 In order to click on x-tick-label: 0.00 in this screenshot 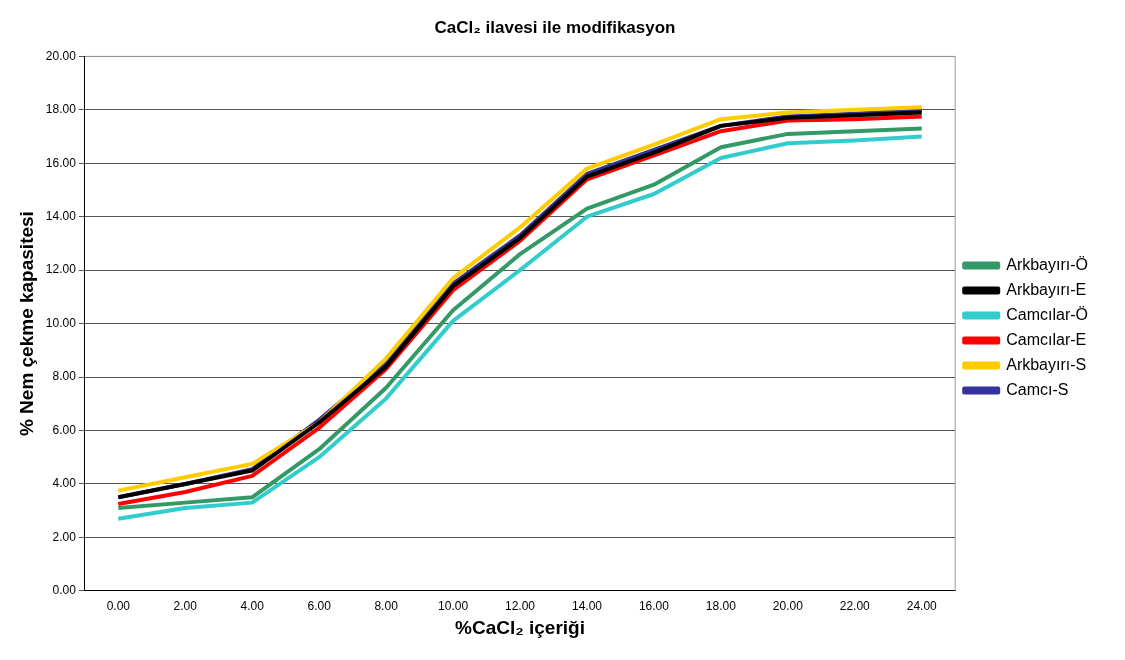, I will do `click(118, 606)`.